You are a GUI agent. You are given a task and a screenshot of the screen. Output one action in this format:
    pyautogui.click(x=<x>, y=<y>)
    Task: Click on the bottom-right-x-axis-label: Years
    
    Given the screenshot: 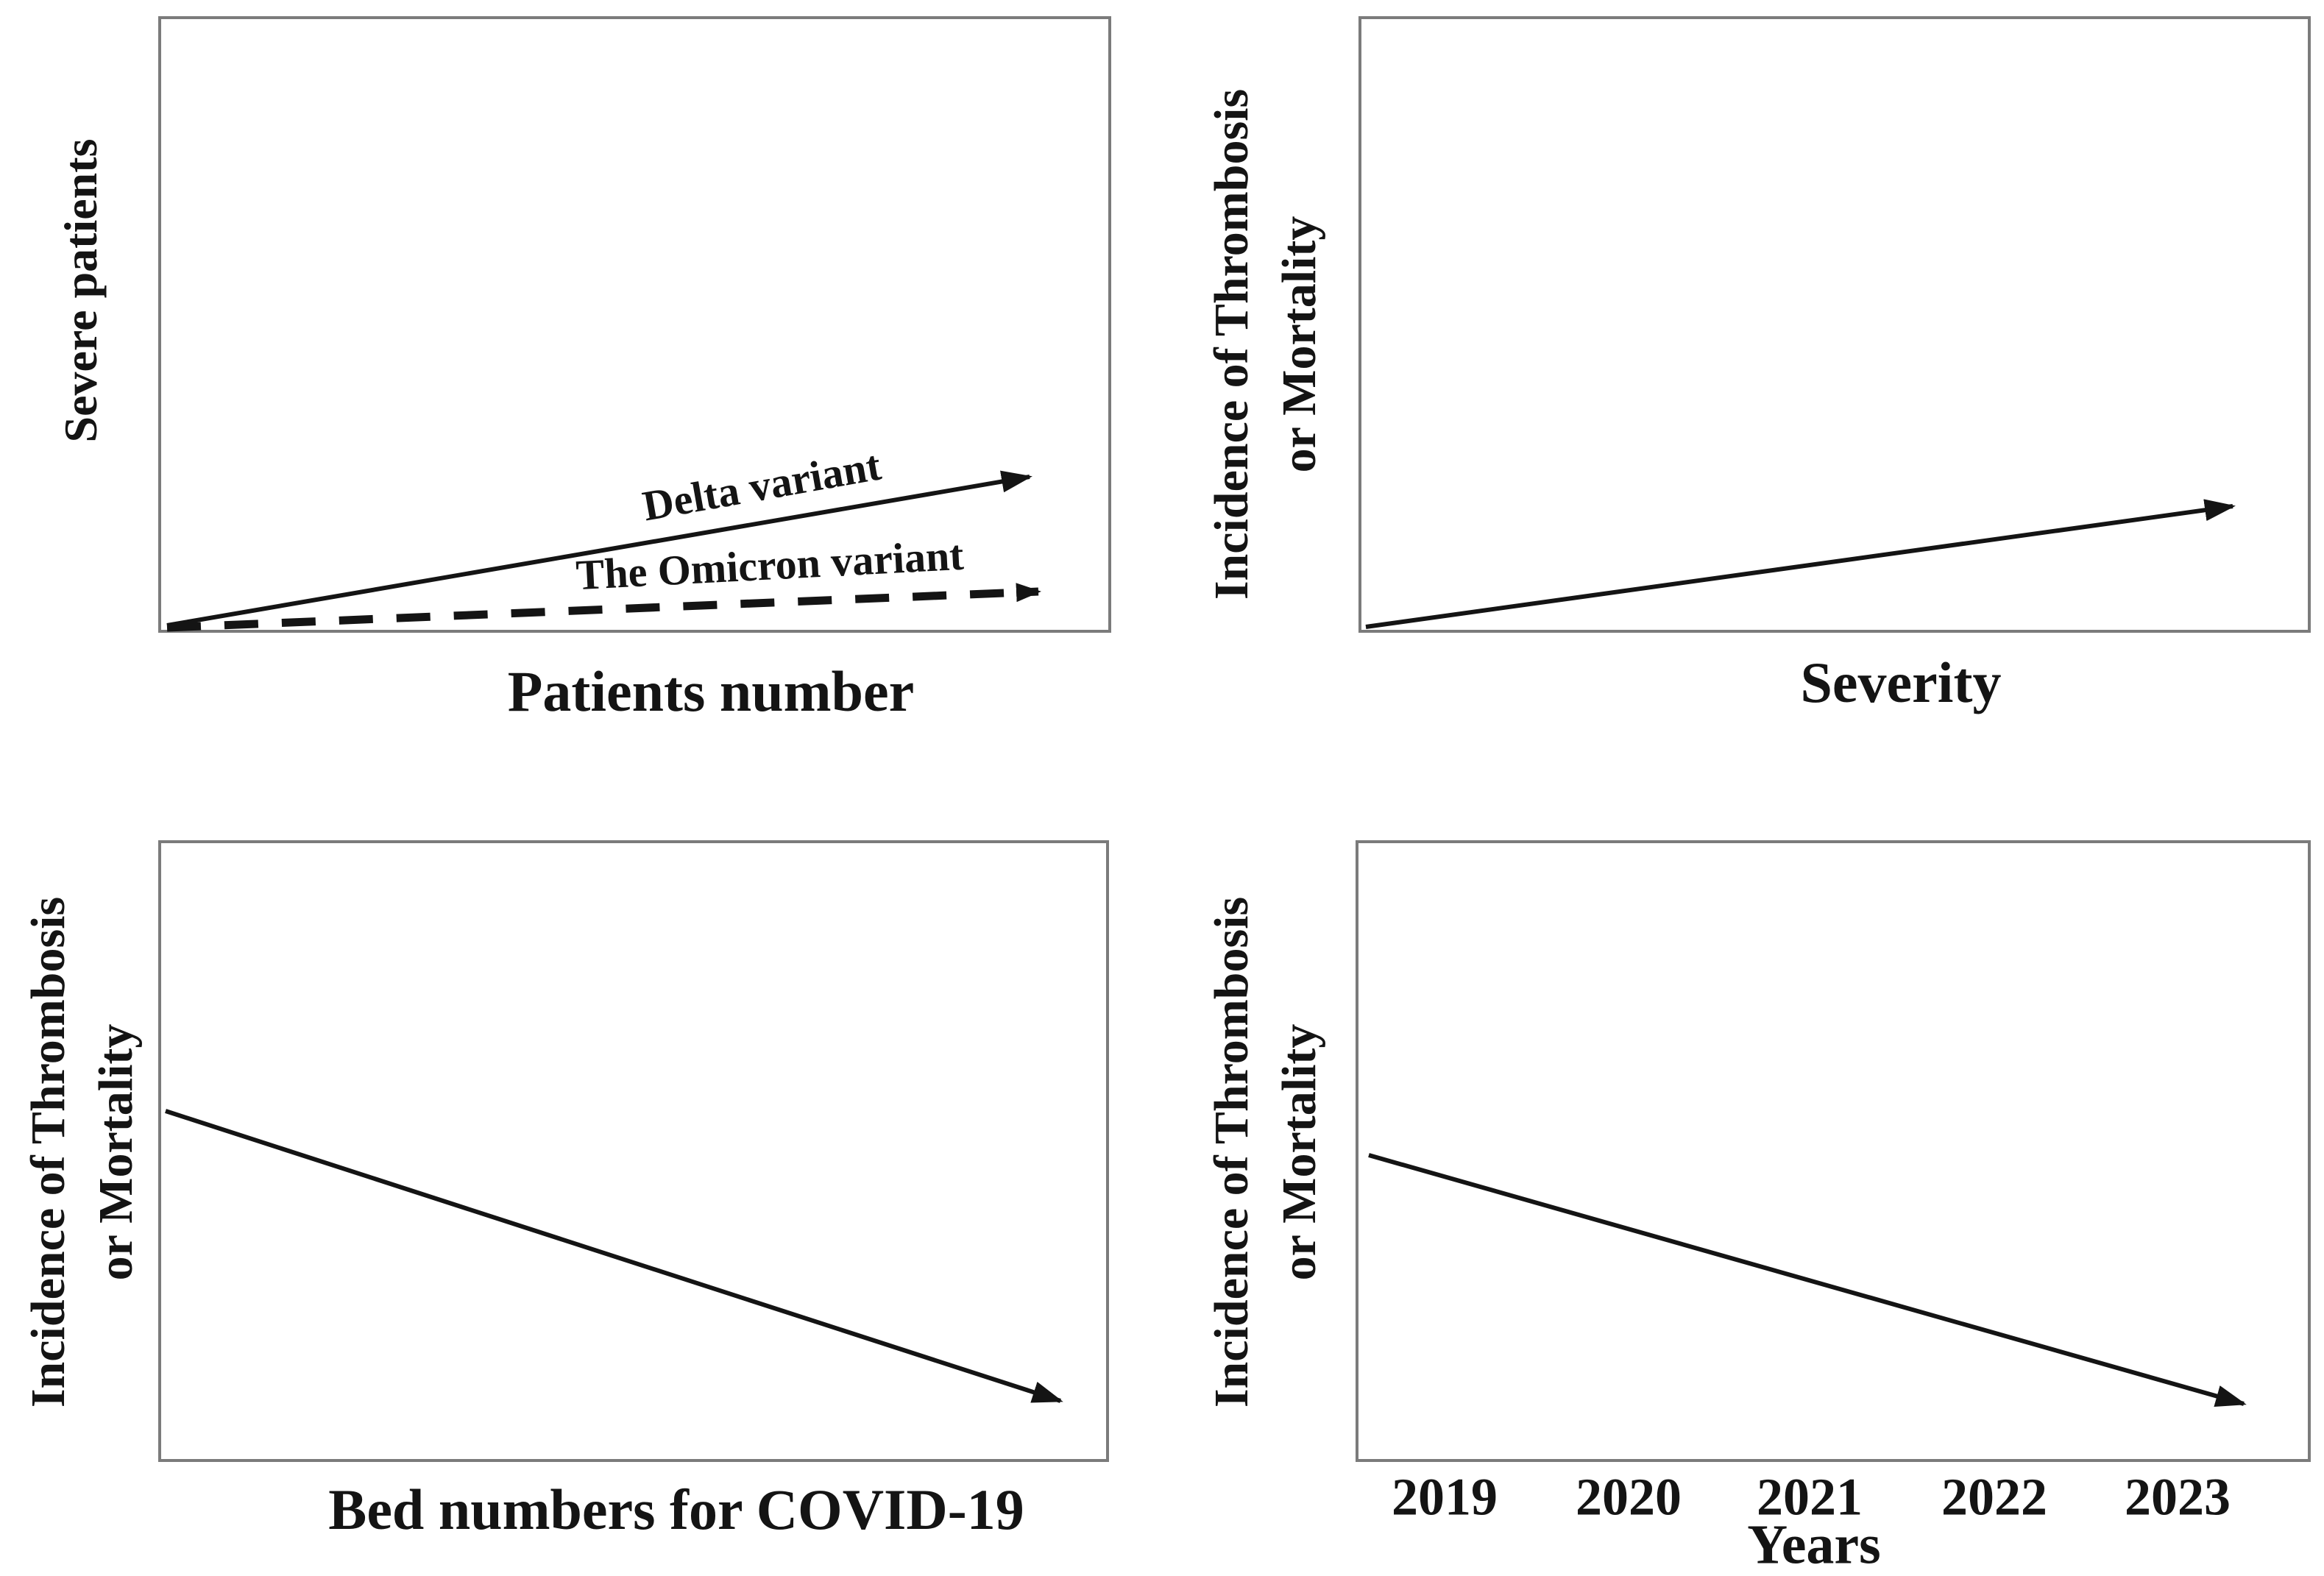 What is the action you would take?
    pyautogui.click(x=1814, y=1545)
    